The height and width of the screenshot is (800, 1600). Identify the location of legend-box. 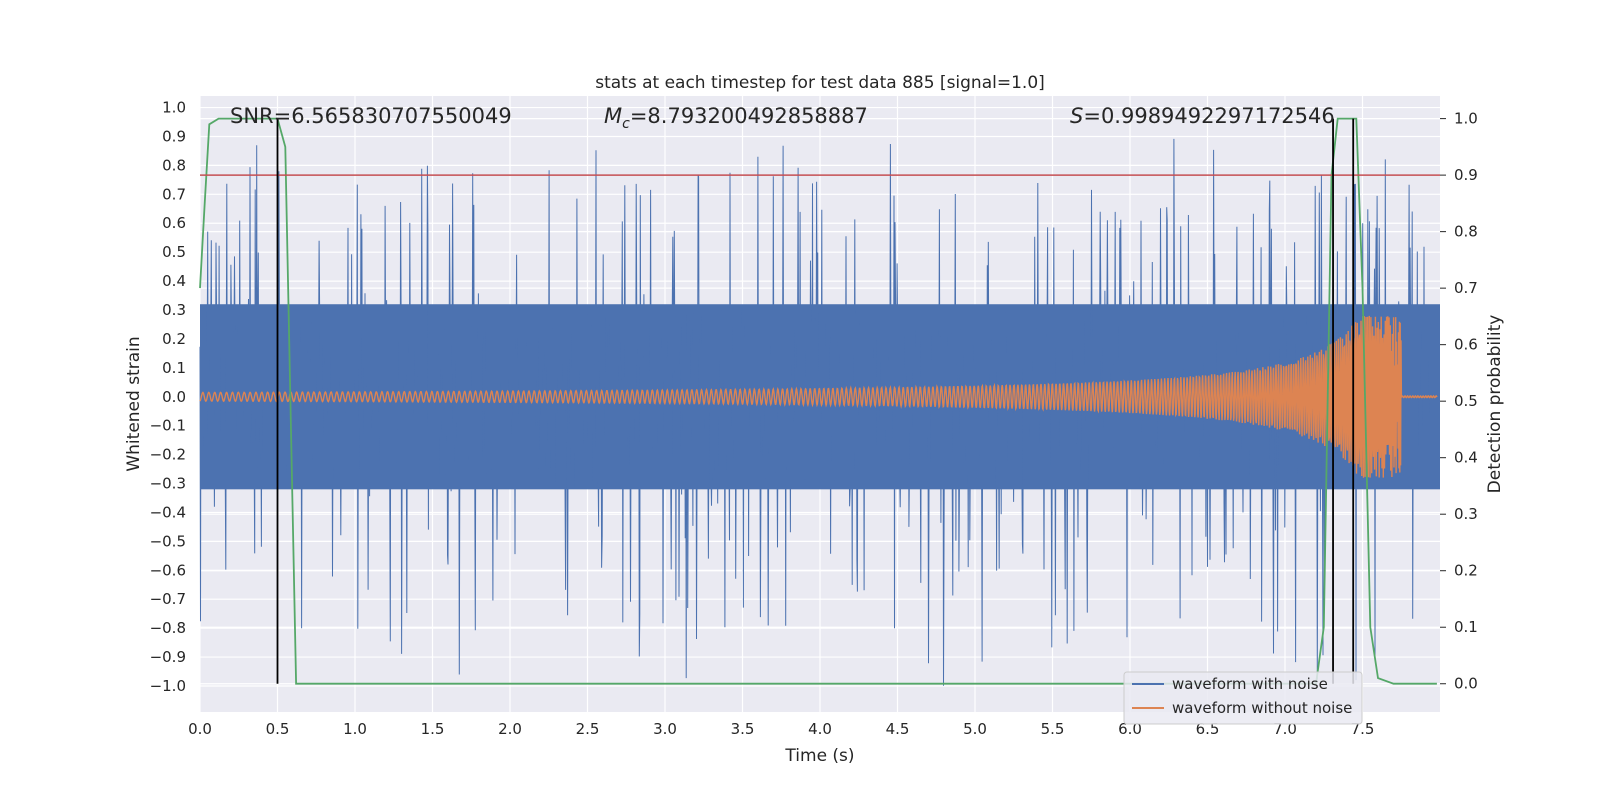
(1243, 698).